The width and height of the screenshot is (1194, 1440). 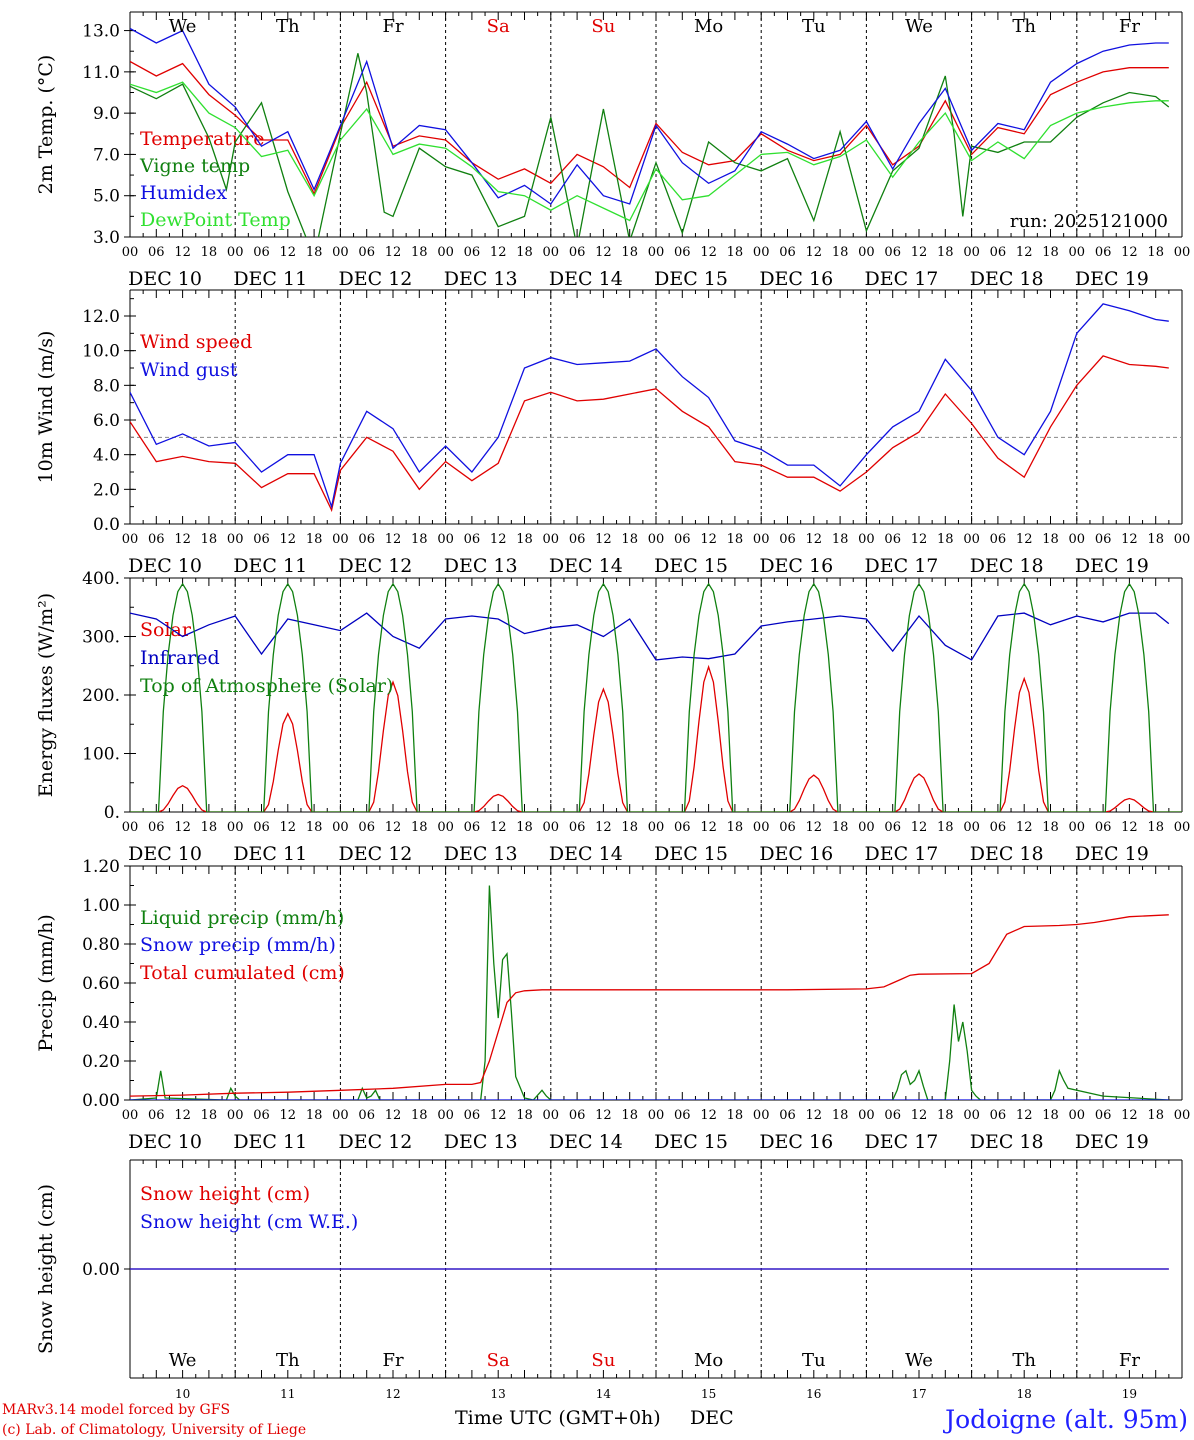 What do you see at coordinates (902, 566) in the screenshot?
I see `date-label: DEC 17` at bounding box center [902, 566].